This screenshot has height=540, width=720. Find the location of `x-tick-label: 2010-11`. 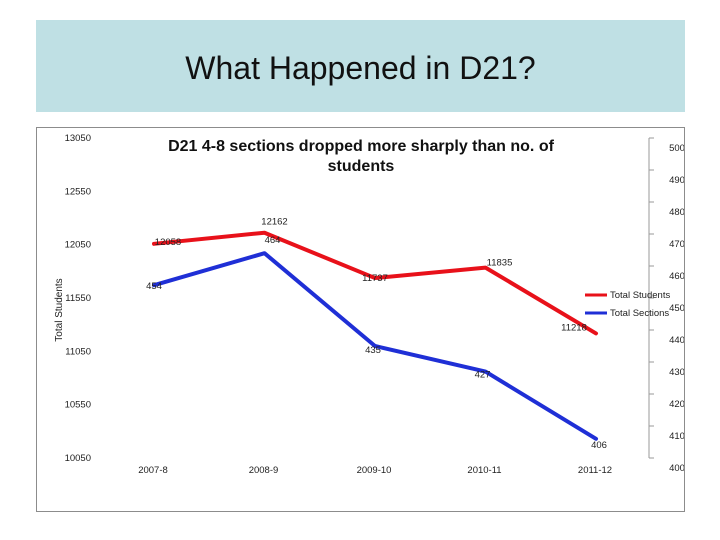

x-tick-label: 2010-11 is located at coordinates (484, 470).